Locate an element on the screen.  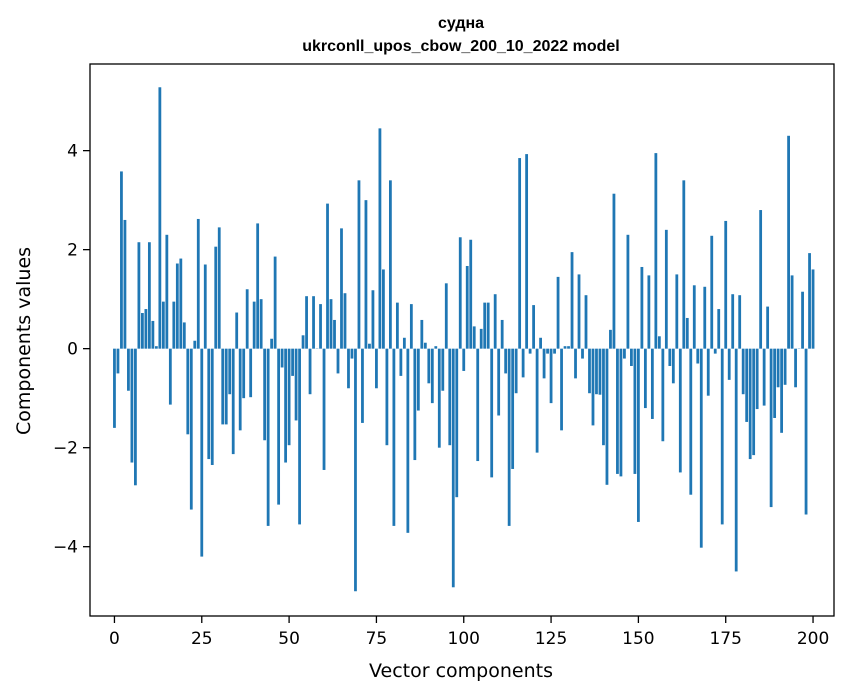
y-tick-label: 2 is located at coordinates (72, 251).